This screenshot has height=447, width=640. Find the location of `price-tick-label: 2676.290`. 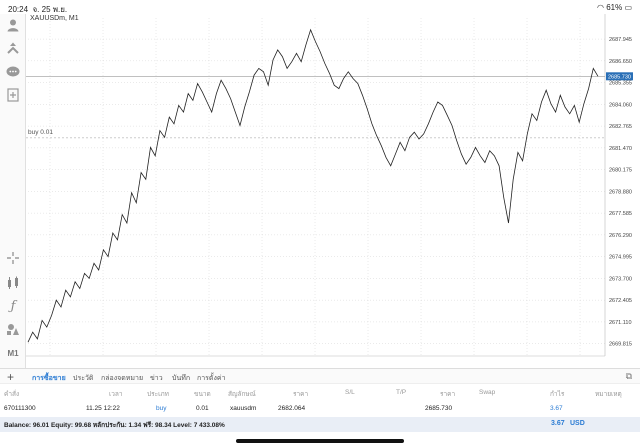

price-tick-label: 2676.290 is located at coordinates (620, 236).